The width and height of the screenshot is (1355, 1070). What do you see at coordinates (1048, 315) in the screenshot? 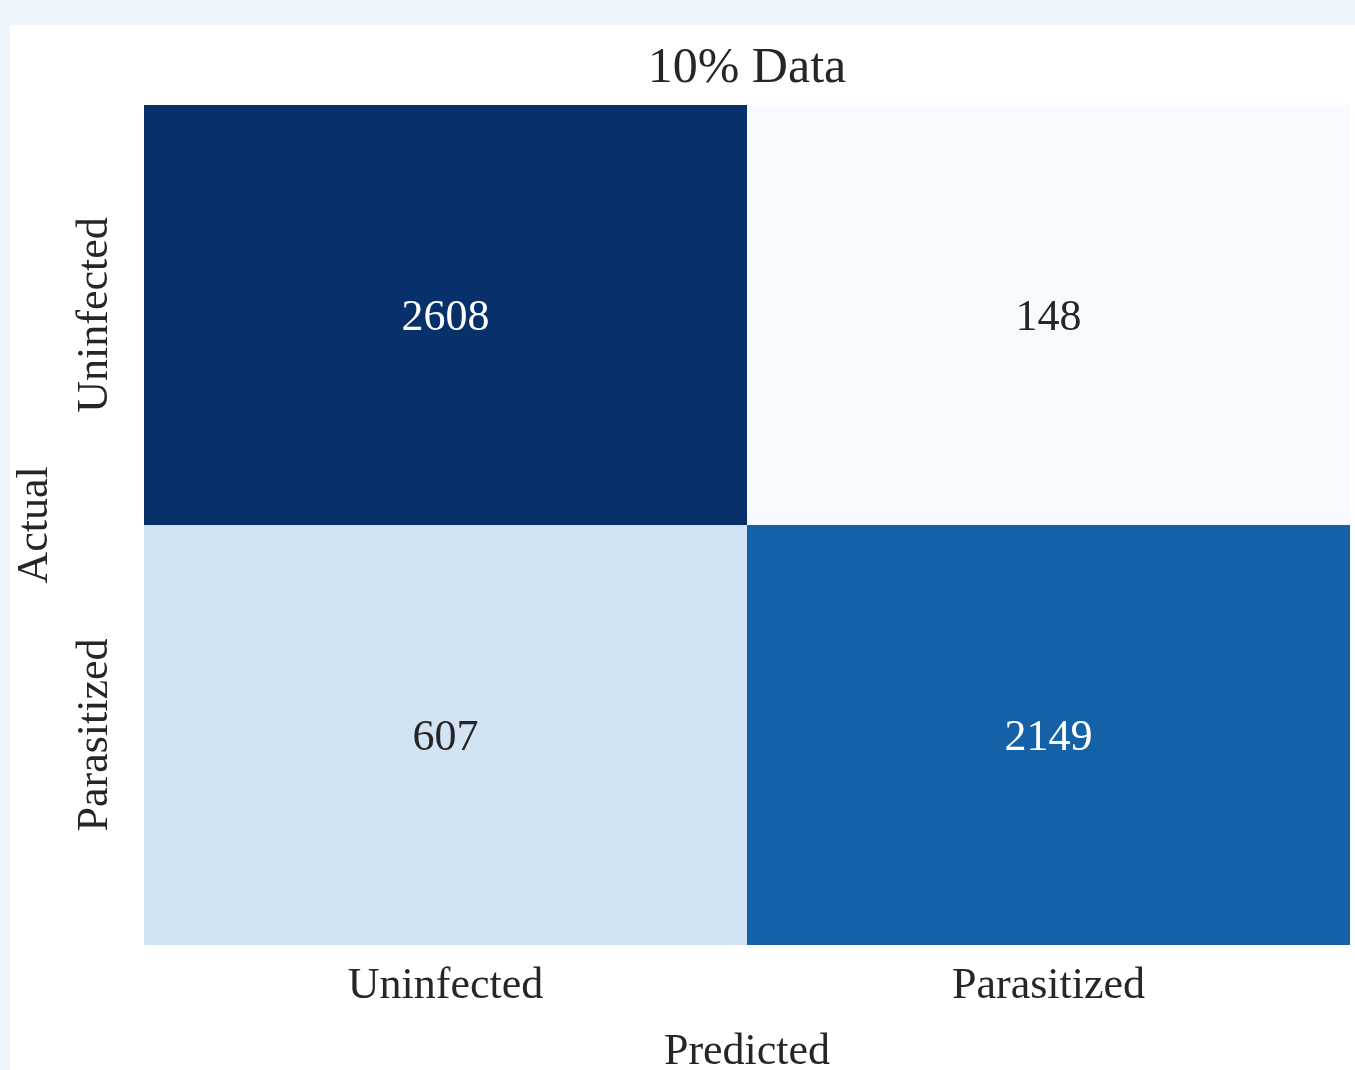
I see `data-label: 148` at bounding box center [1048, 315].